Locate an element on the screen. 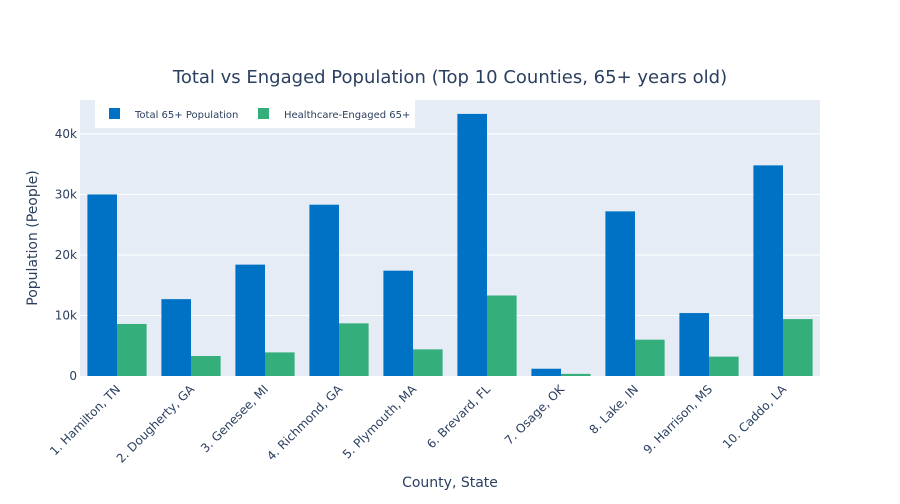 Image resolution: width=900 pixels, height=504 pixels. y-tick-label: 30k is located at coordinates (66, 194).